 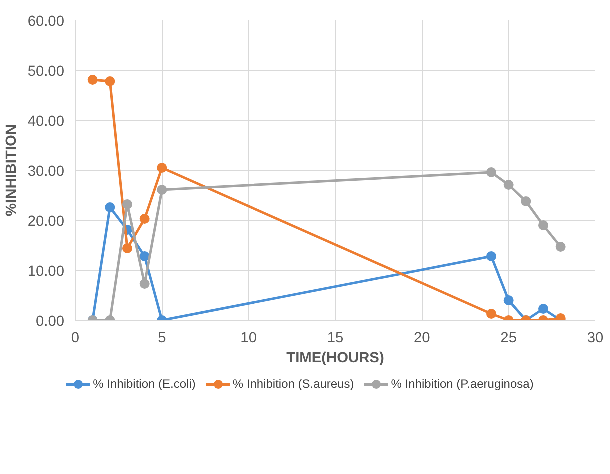 What do you see at coordinates (335, 358) in the screenshot?
I see `x-axis-title: TIME(HOURS)` at bounding box center [335, 358].